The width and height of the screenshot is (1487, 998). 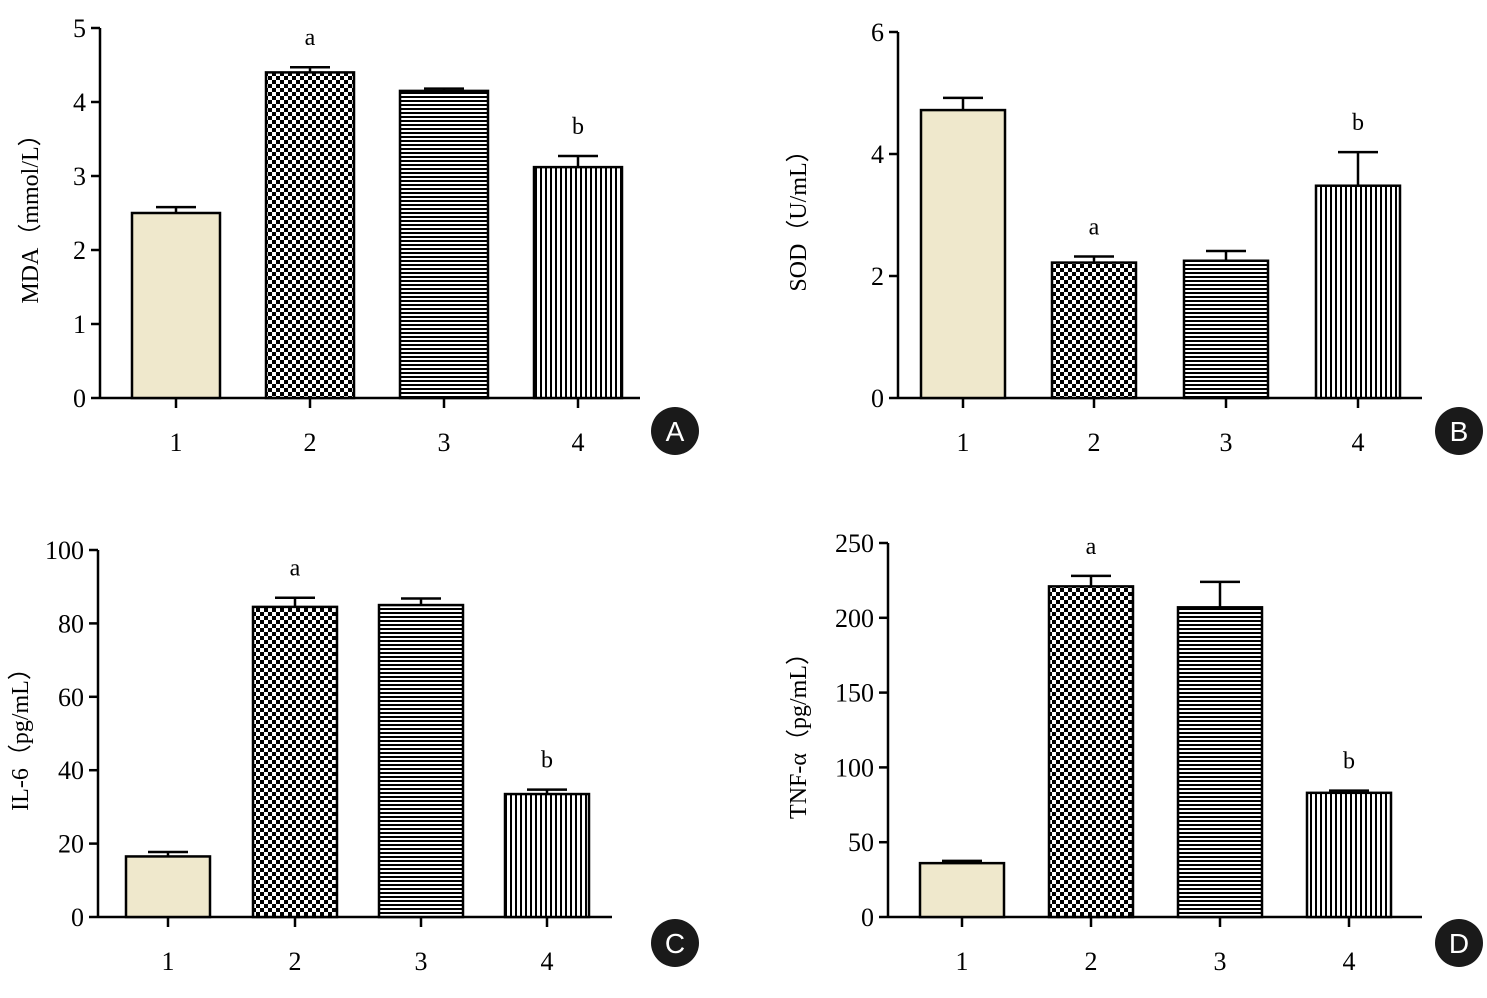 What do you see at coordinates (79, 176) in the screenshot?
I see `y-tick-label: 3` at bounding box center [79, 176].